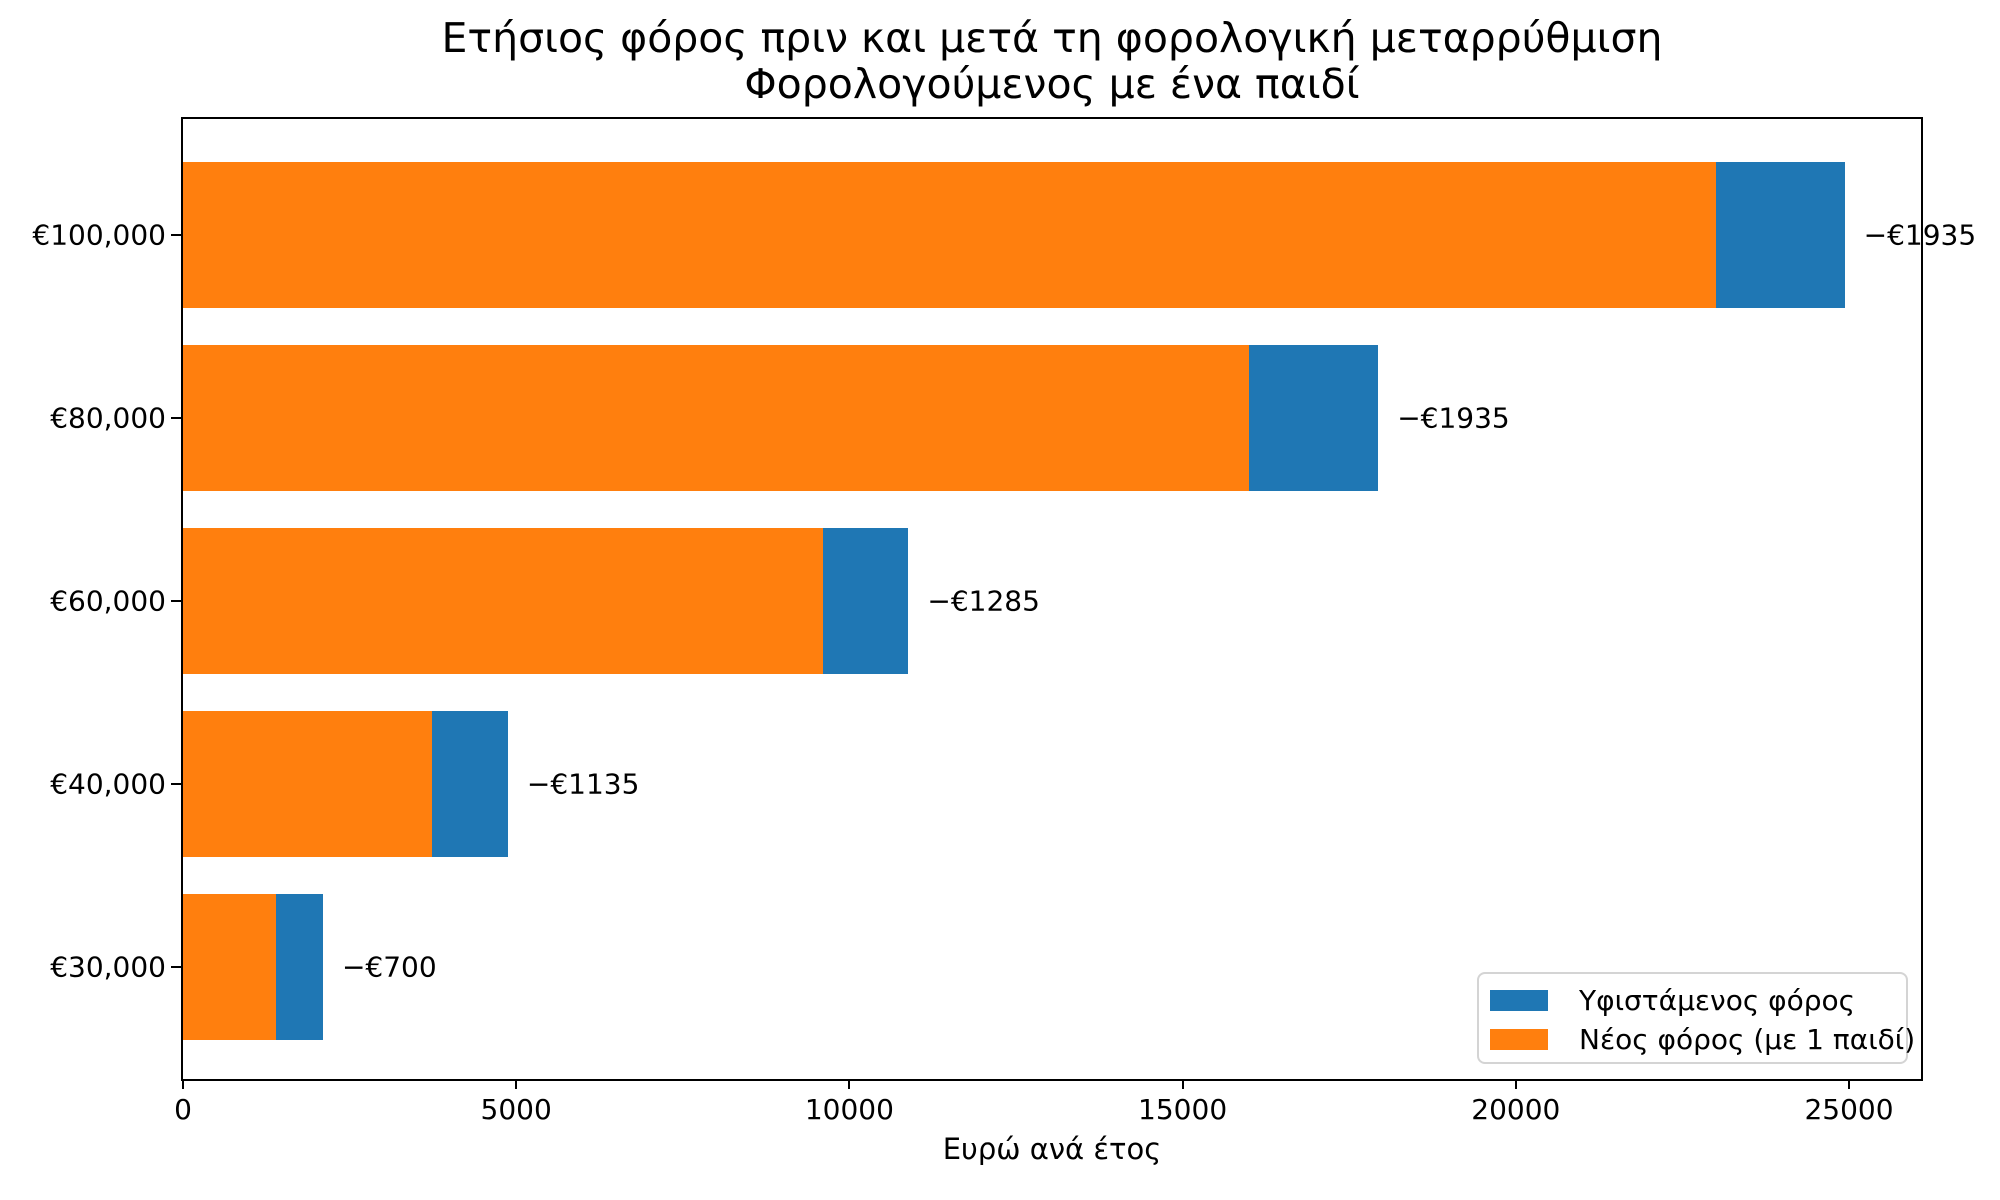  Describe the element at coordinates (183, 1109) in the screenshot. I see `x-tick-label-0: 0` at that location.